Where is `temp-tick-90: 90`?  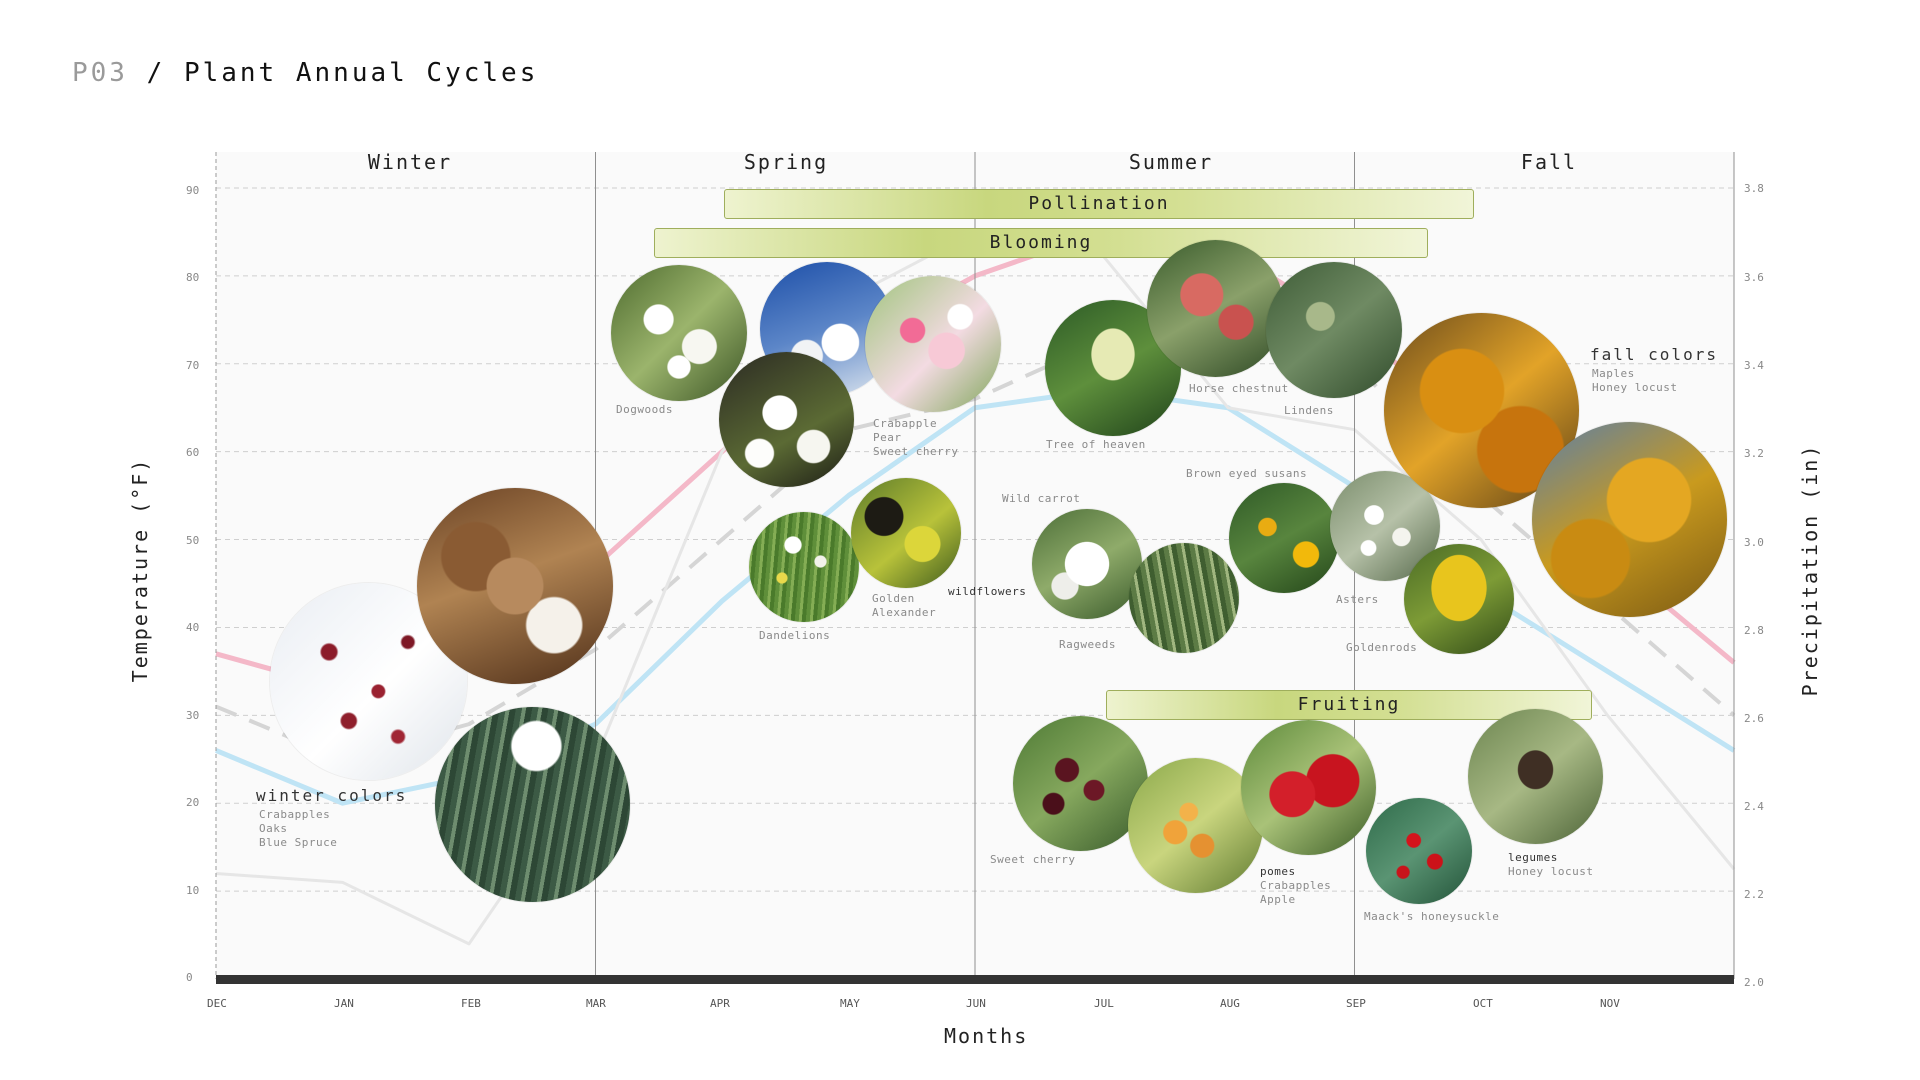 temp-tick-90: 90 is located at coordinates (193, 190).